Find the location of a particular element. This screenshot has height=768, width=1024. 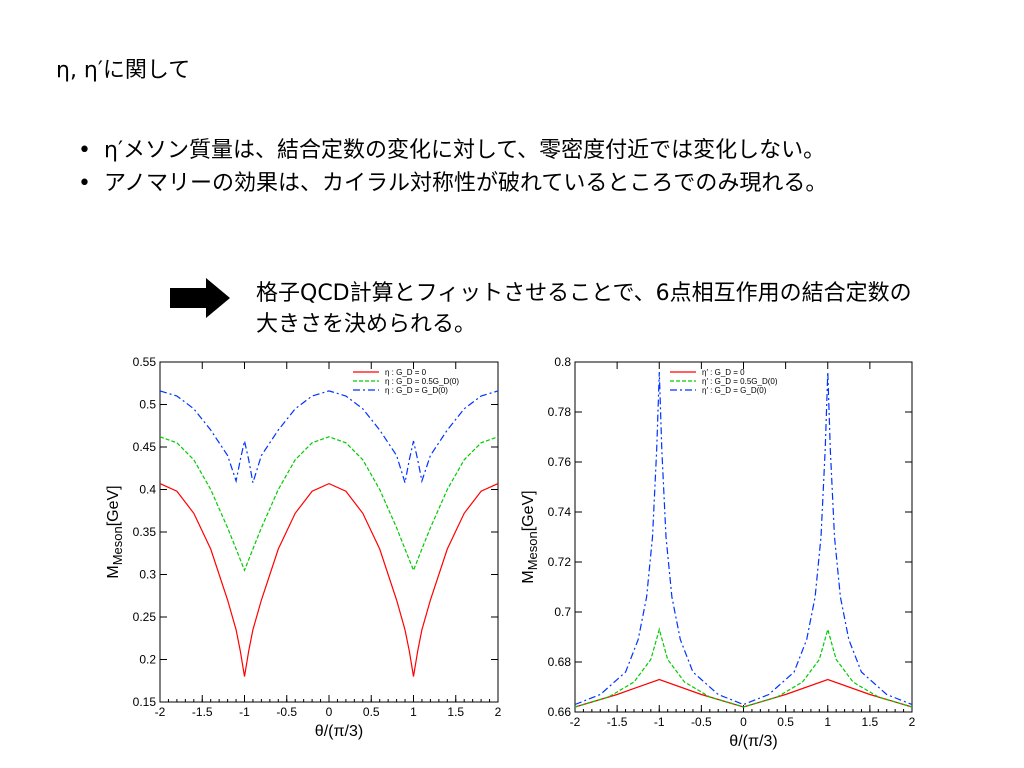

legend-entry: η′ : G_D = G_D(0) is located at coordinates (734, 390).